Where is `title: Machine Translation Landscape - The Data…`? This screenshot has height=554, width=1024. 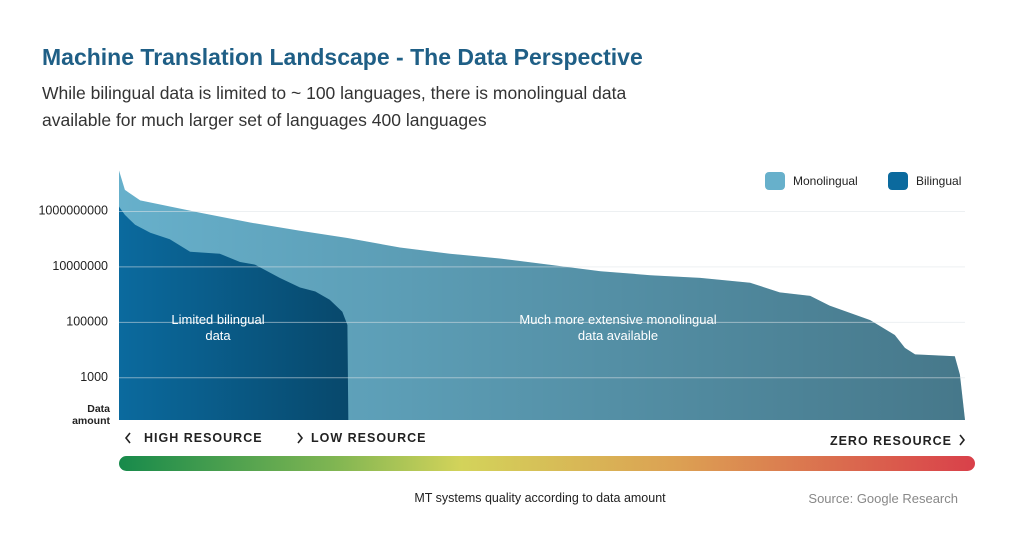 title: Machine Translation Landscape - The Data… is located at coordinates (342, 57).